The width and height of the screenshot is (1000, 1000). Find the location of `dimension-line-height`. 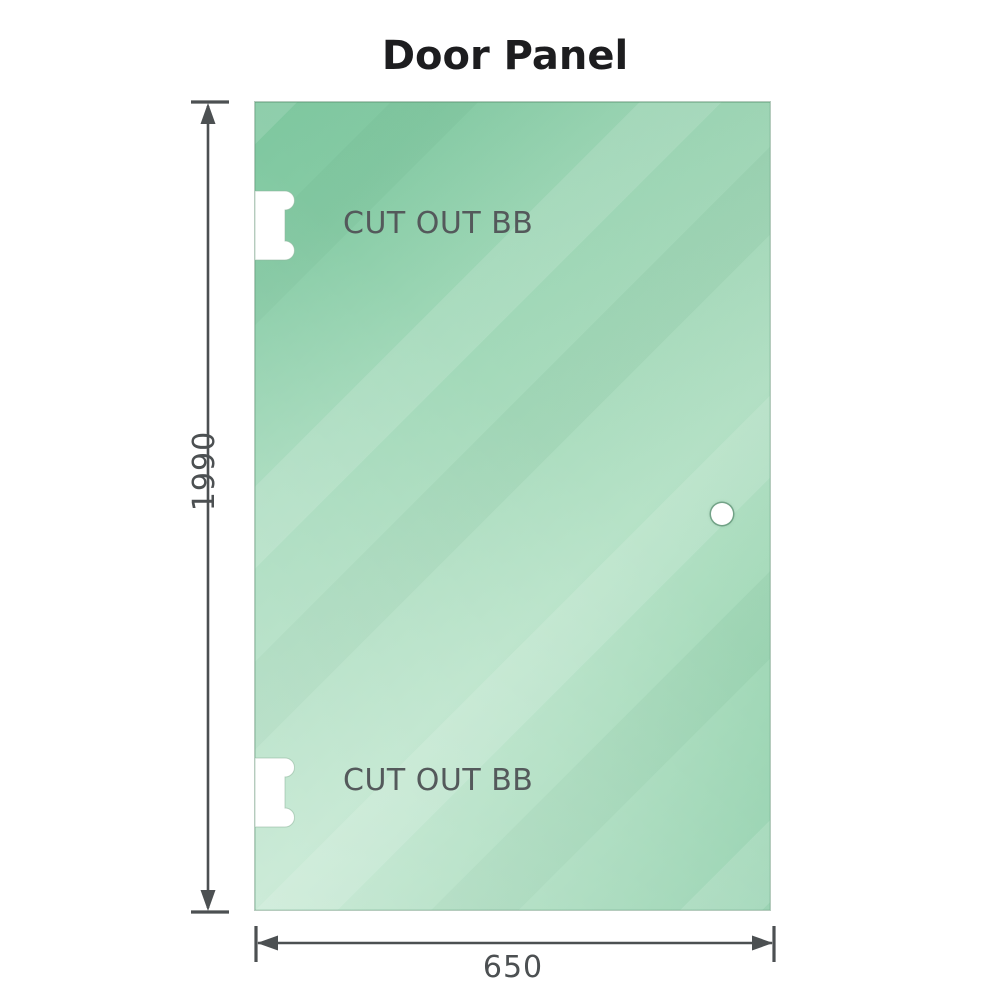

dimension-line-height is located at coordinates (210, 507).